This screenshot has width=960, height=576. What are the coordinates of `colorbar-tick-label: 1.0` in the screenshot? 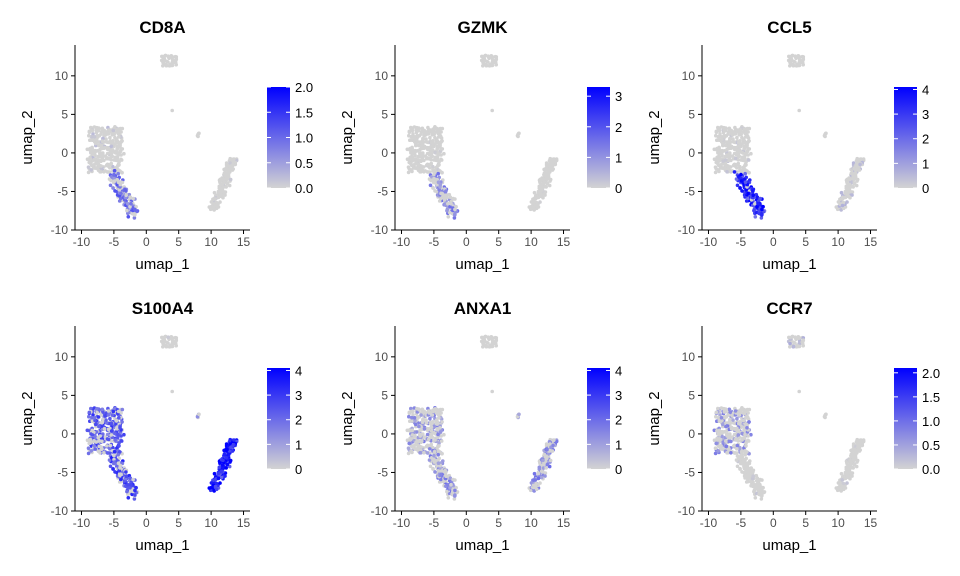 It's located at (304, 138).